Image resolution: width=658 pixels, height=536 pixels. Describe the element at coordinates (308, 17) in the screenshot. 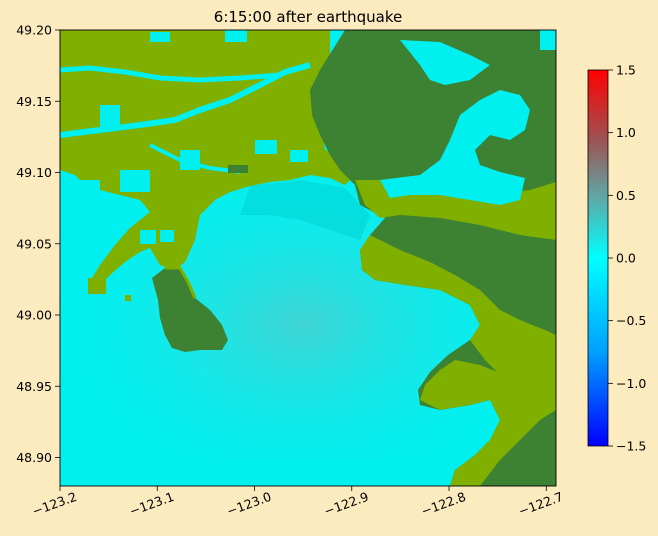

I see `chart-title: 6:15:00 after earthquake` at that location.